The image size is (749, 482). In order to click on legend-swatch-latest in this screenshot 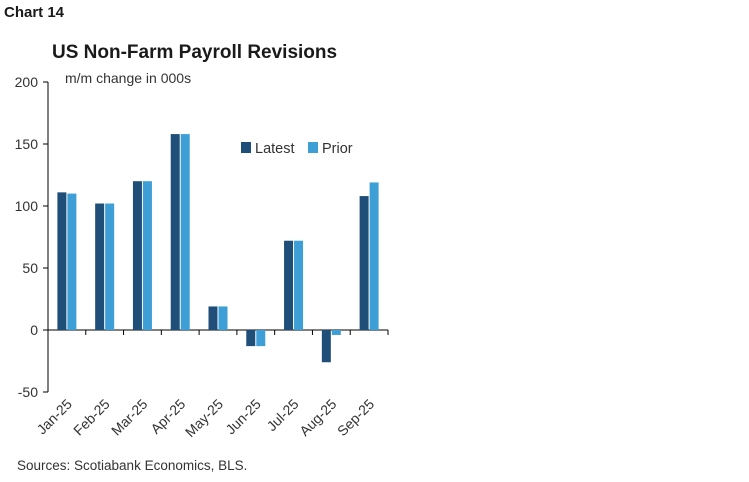, I will do `click(246, 147)`.